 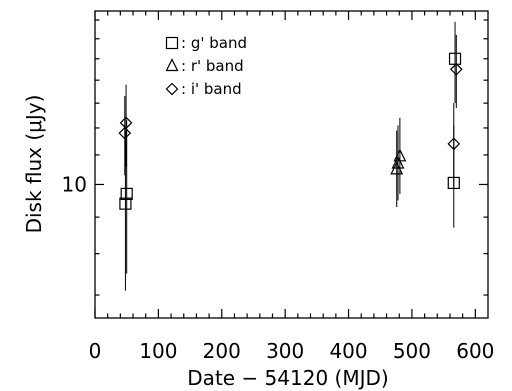 What do you see at coordinates (222, 351) in the screenshot?
I see `x-tick-label: 200` at bounding box center [222, 351].